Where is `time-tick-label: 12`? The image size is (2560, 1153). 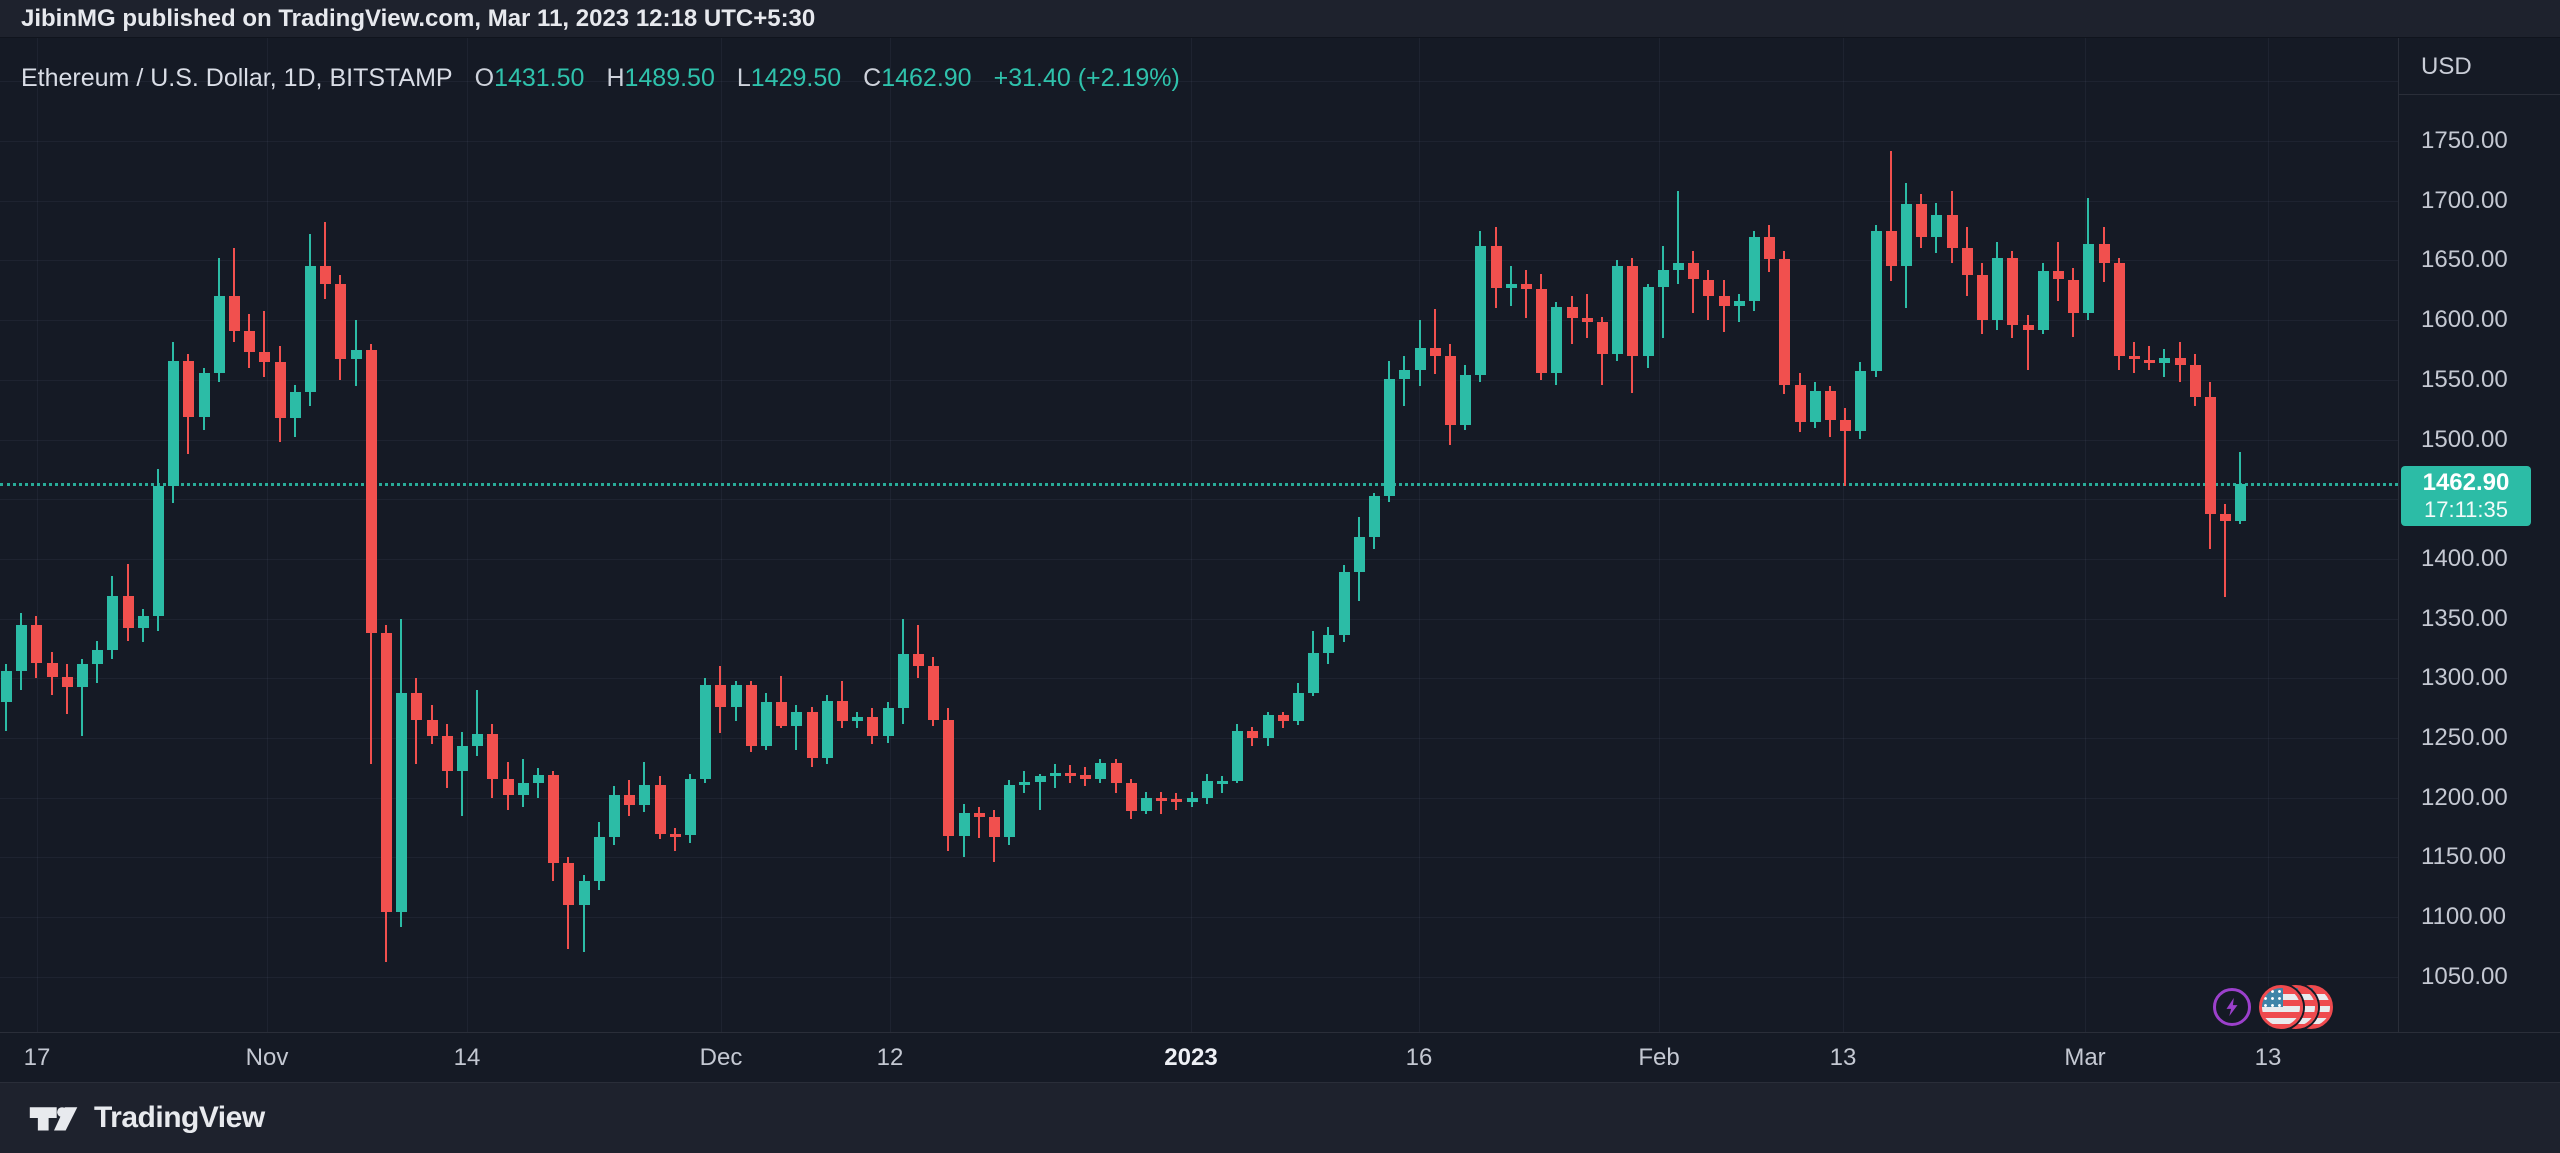 time-tick-label: 12 is located at coordinates (890, 1057).